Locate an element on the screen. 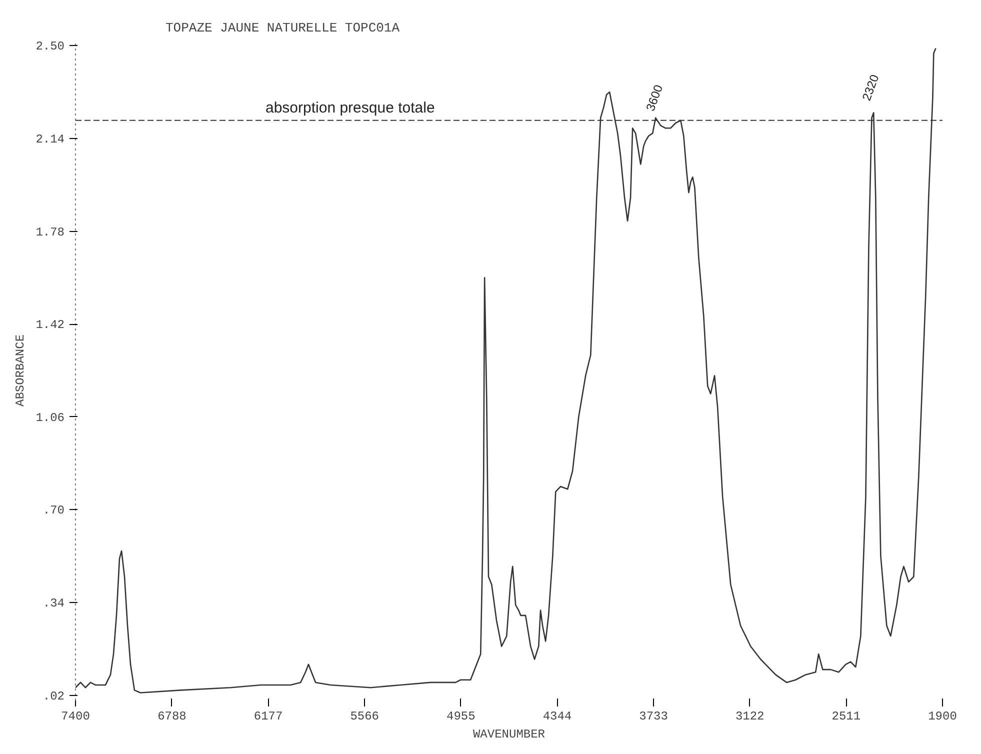 The width and height of the screenshot is (981, 754). y-tick-label: .02 is located at coordinates (53, 696).